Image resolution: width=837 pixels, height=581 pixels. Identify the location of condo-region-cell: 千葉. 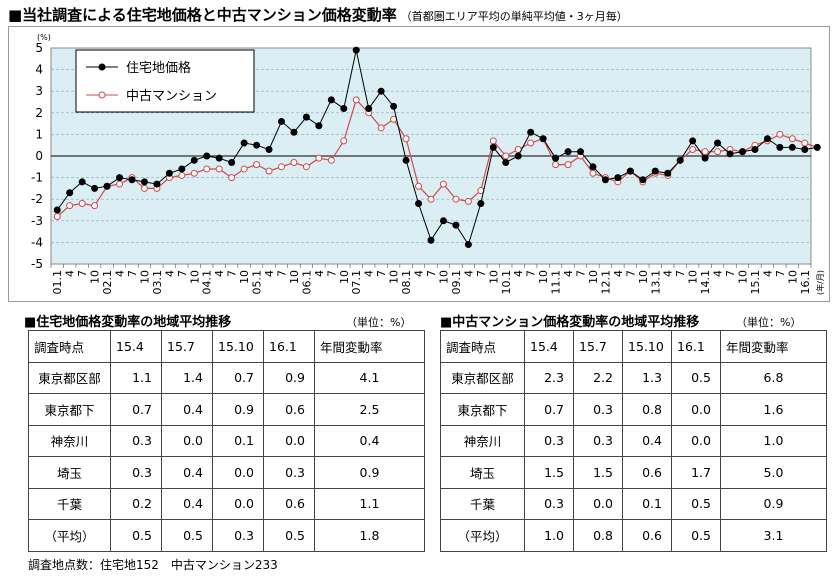
(482, 503).